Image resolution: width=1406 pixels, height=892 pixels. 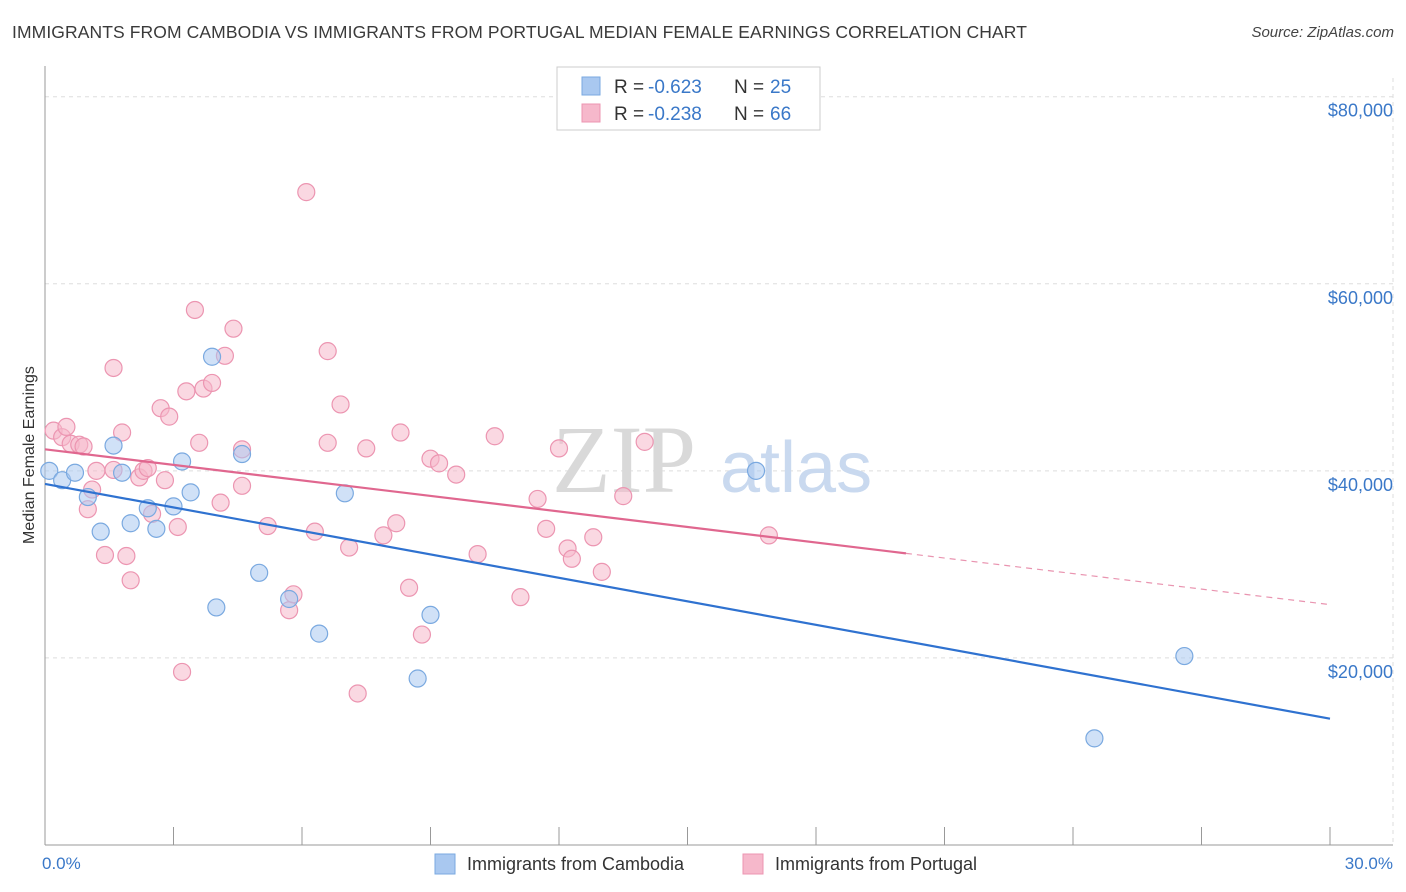 I want to click on x-tick-label-min: 0.0%, so click(x=61, y=863).